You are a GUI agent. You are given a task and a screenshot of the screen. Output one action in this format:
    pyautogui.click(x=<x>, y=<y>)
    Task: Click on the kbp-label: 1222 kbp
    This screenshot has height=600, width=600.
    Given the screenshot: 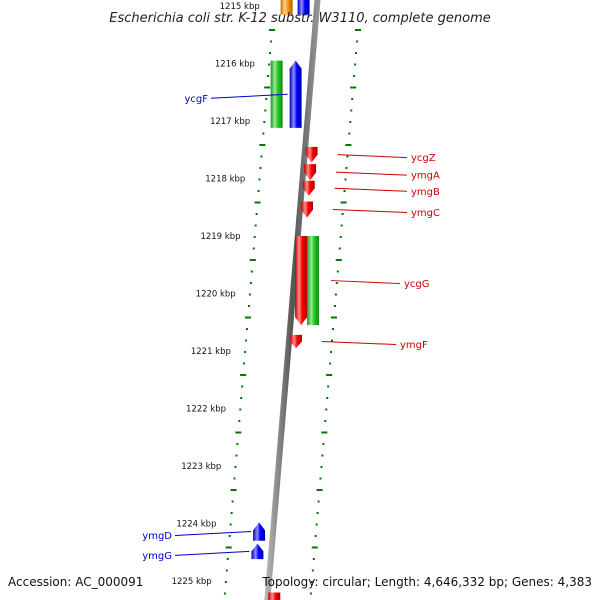 What is the action you would take?
    pyautogui.click(x=206, y=410)
    